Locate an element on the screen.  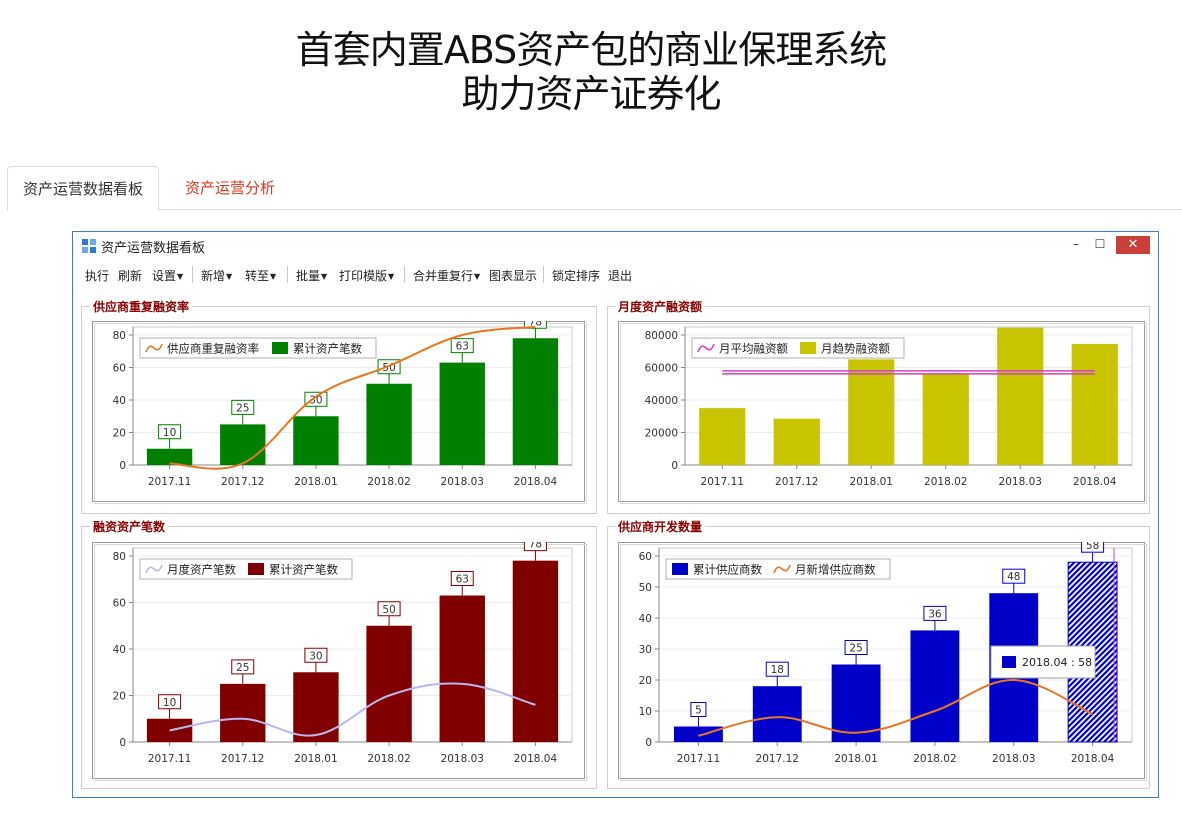
panel-supplier-growth is located at coordinates (878, 657).